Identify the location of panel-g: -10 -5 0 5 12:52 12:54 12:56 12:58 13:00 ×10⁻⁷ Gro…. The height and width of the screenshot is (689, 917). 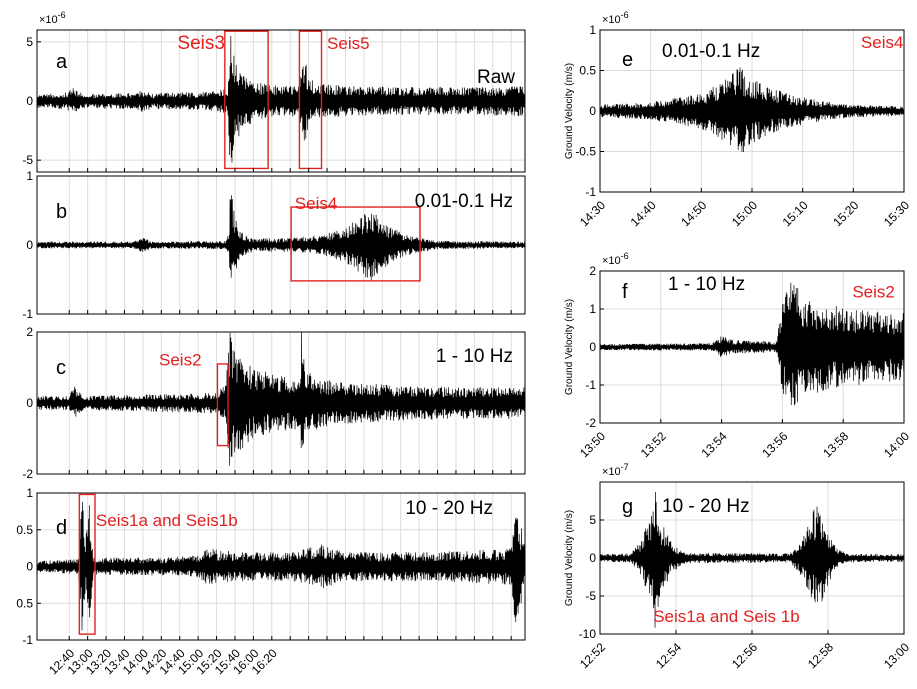
(738, 566).